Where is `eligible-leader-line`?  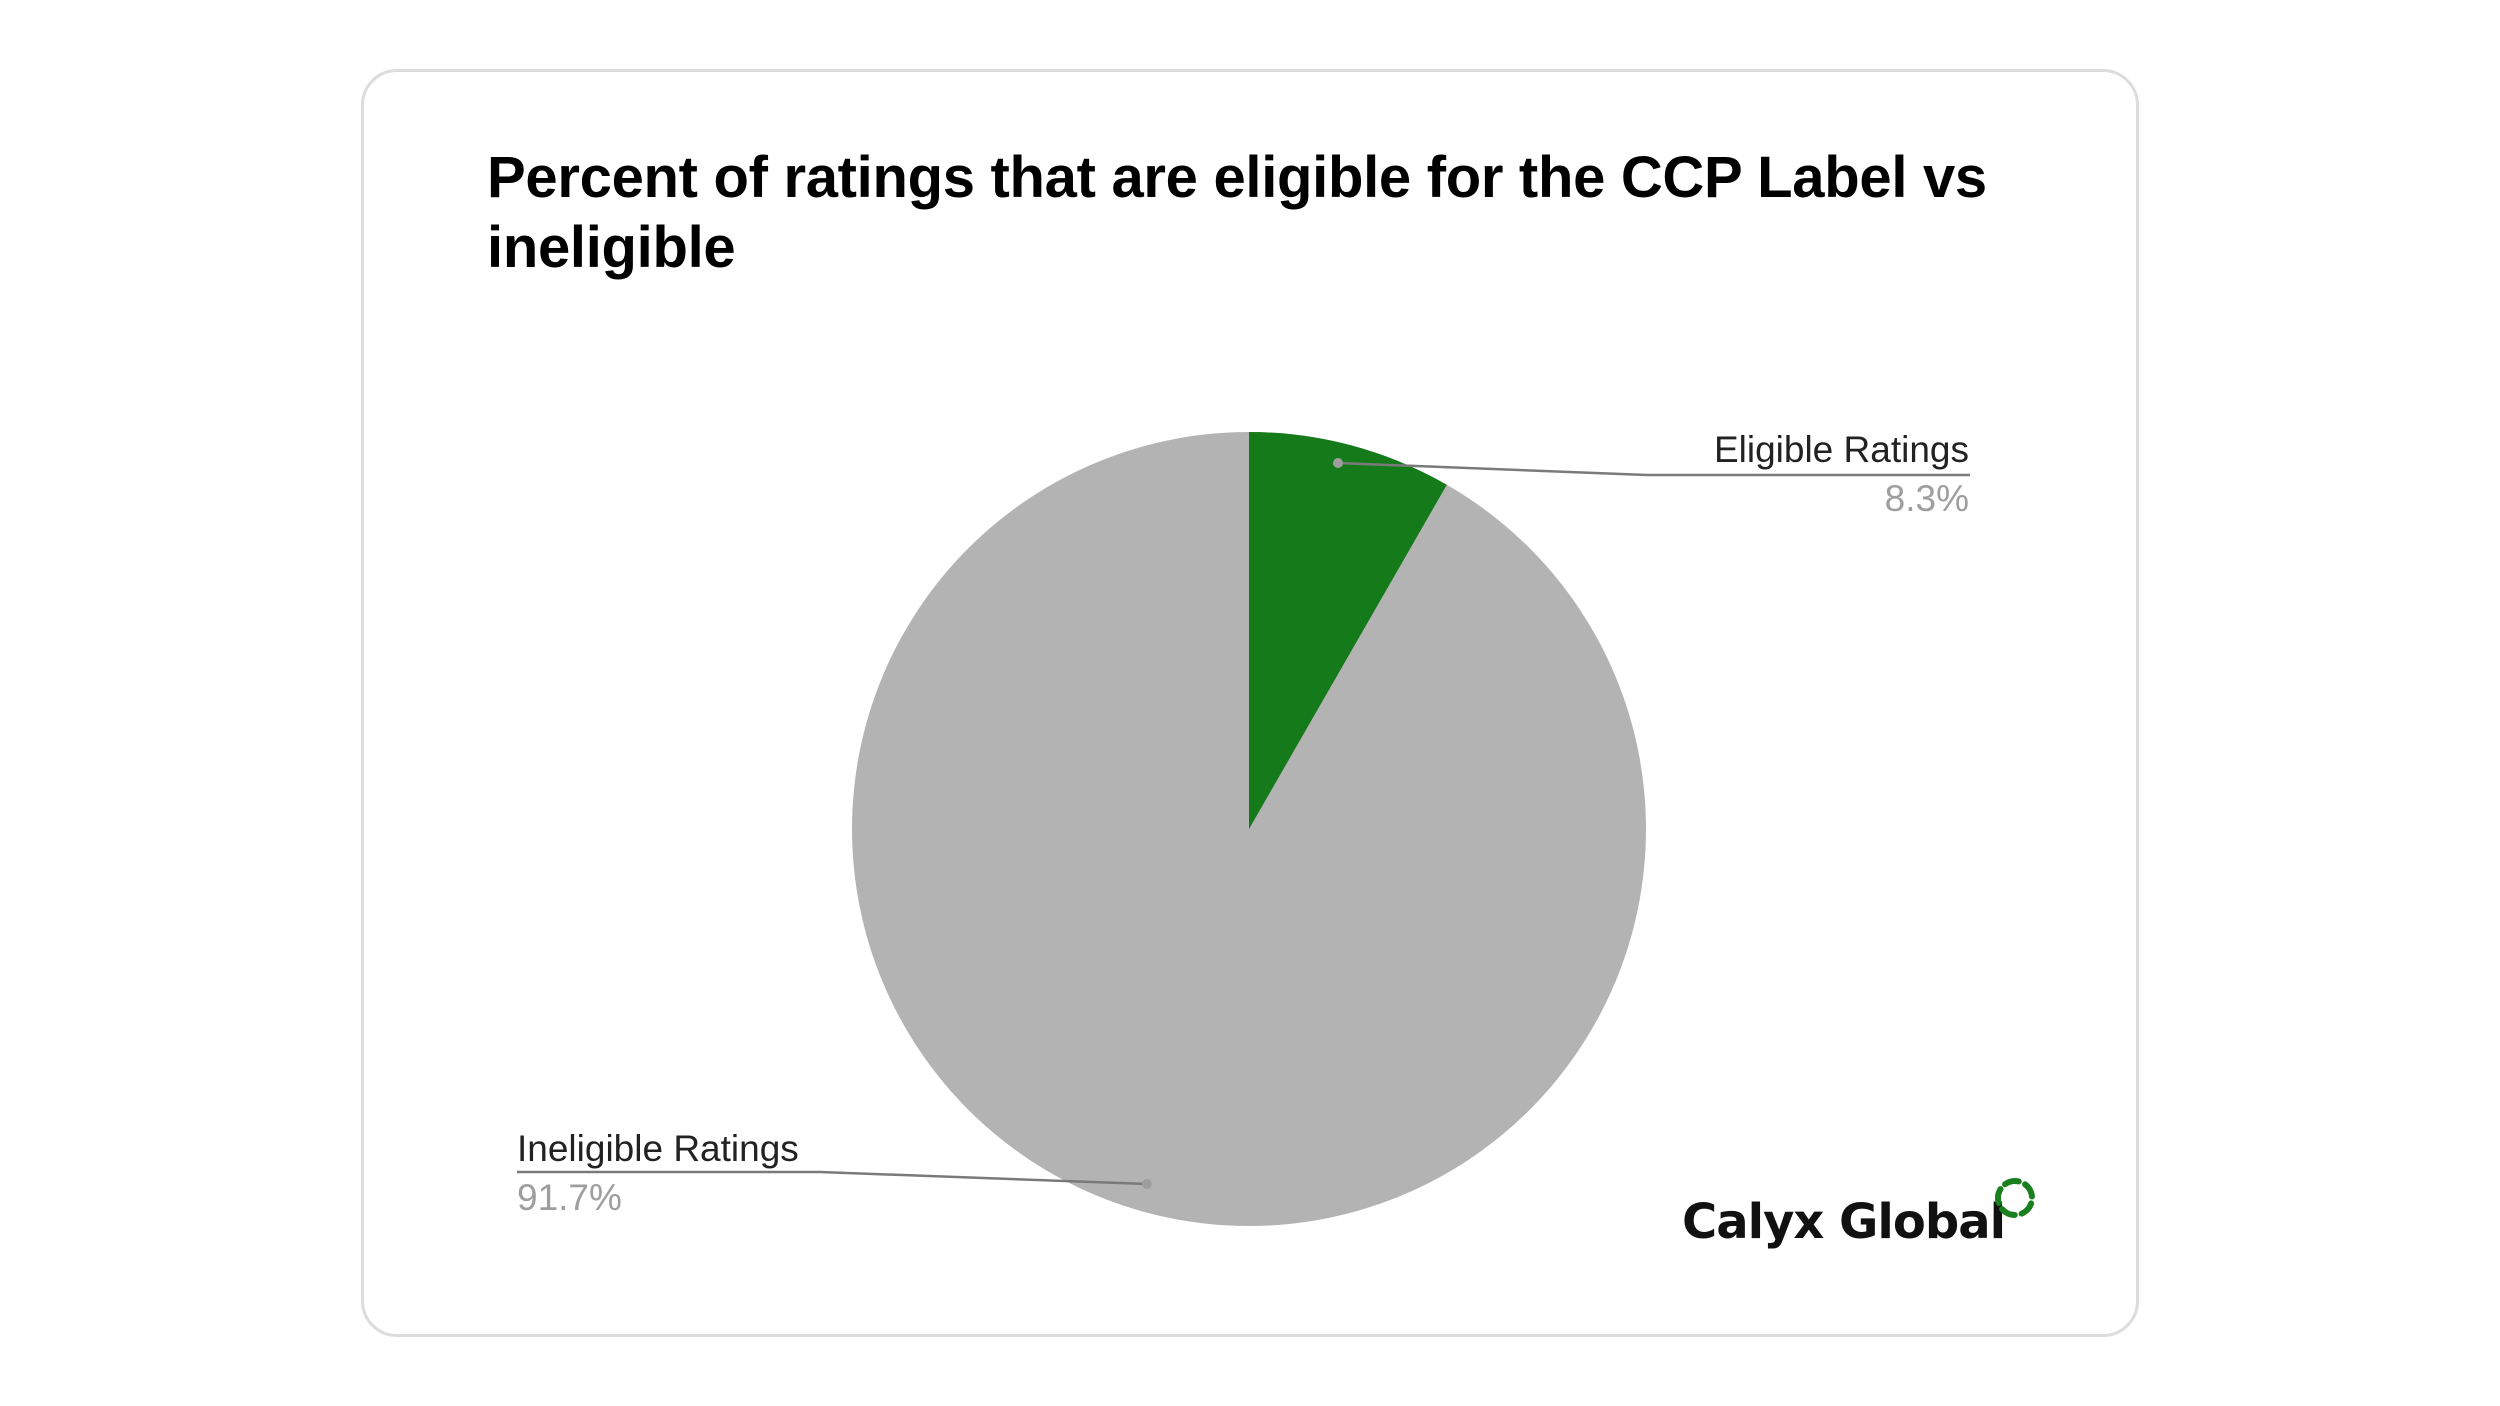 eligible-leader-line is located at coordinates (1653, 469).